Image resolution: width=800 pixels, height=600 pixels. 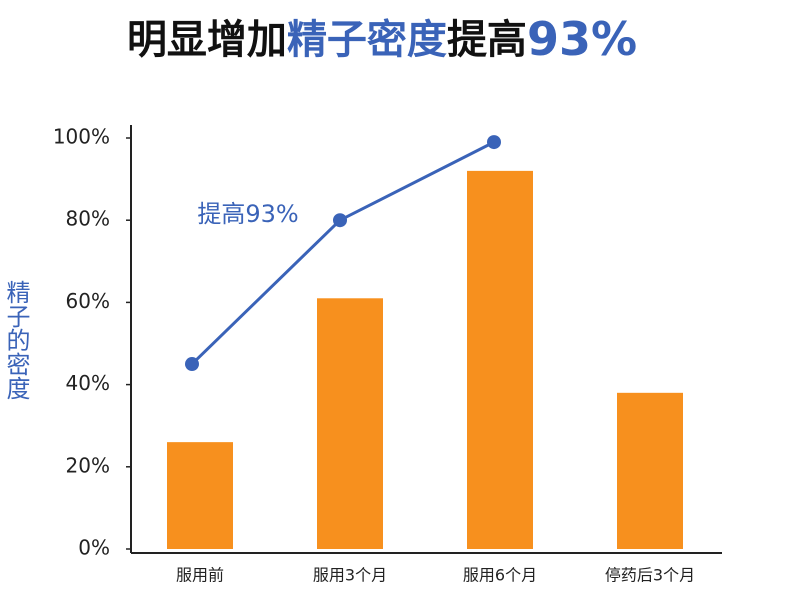 What do you see at coordinates (500, 575) in the screenshot?
I see `x-tick-label: 服用6个月` at bounding box center [500, 575].